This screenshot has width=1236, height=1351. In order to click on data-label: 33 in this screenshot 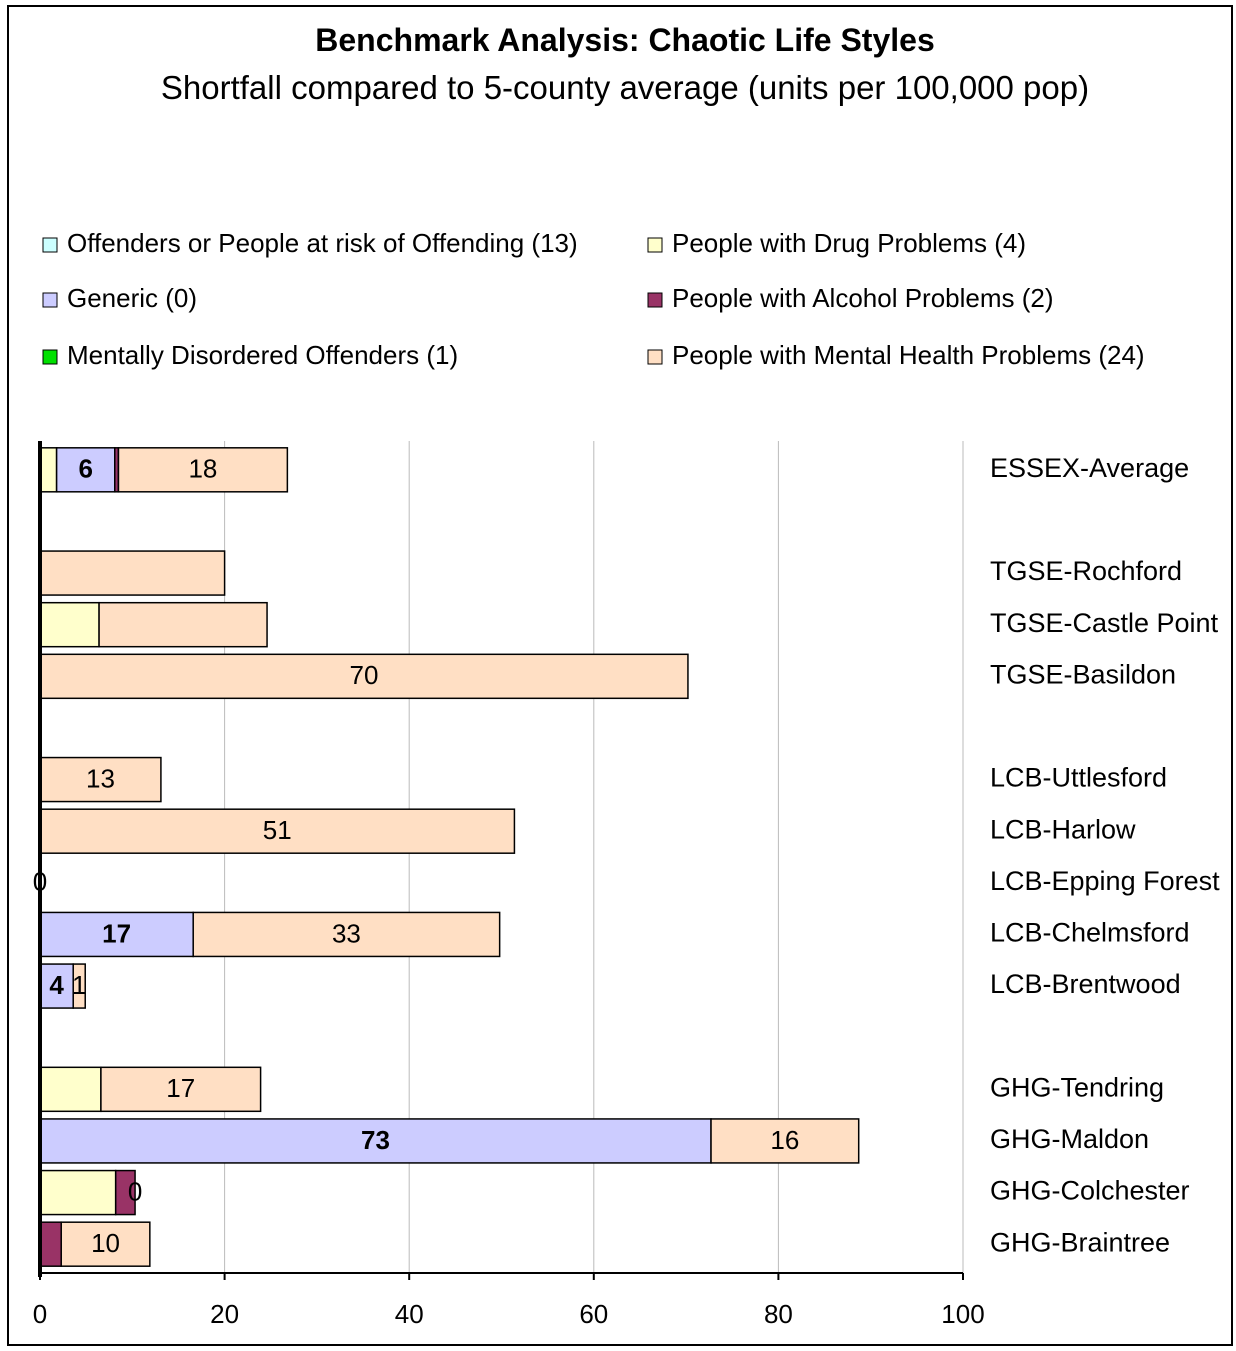, I will do `click(346, 933)`.